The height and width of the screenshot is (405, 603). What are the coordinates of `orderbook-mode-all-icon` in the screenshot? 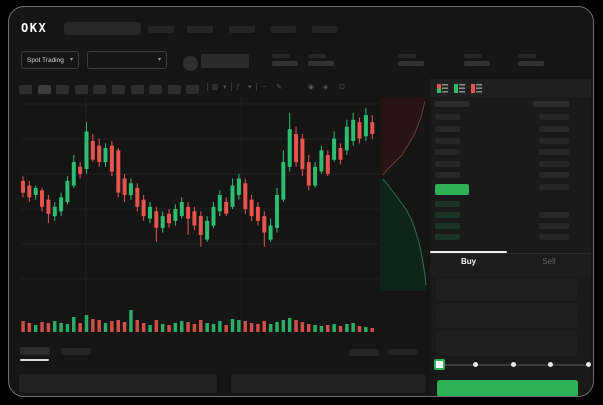 It's located at (442, 88).